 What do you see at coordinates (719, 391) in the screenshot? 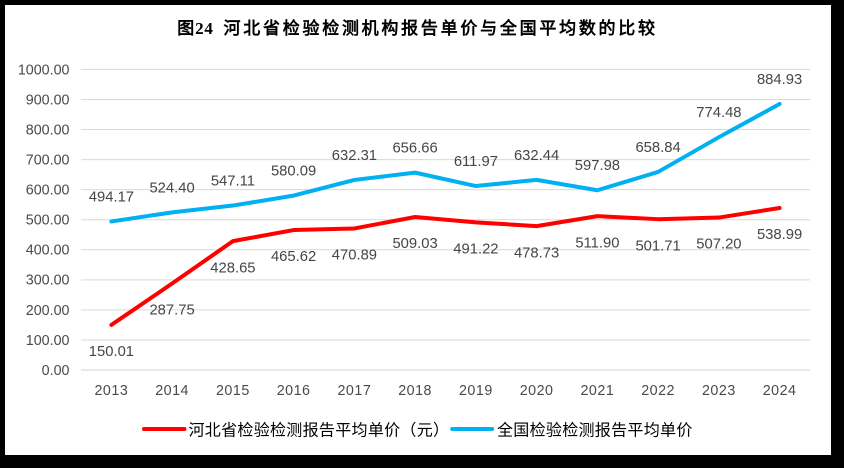
I see `svg-text: 2023` at bounding box center [719, 391].